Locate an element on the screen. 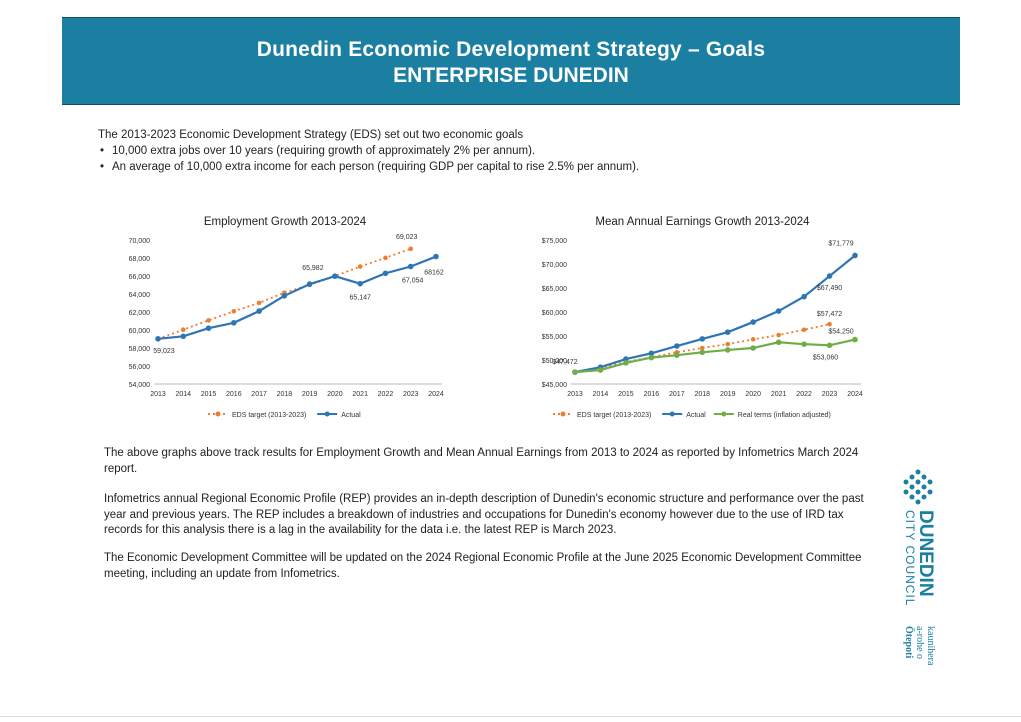 This screenshot has width=1021, height=722. y-tick-label: $65,000 is located at coordinates (554, 289).